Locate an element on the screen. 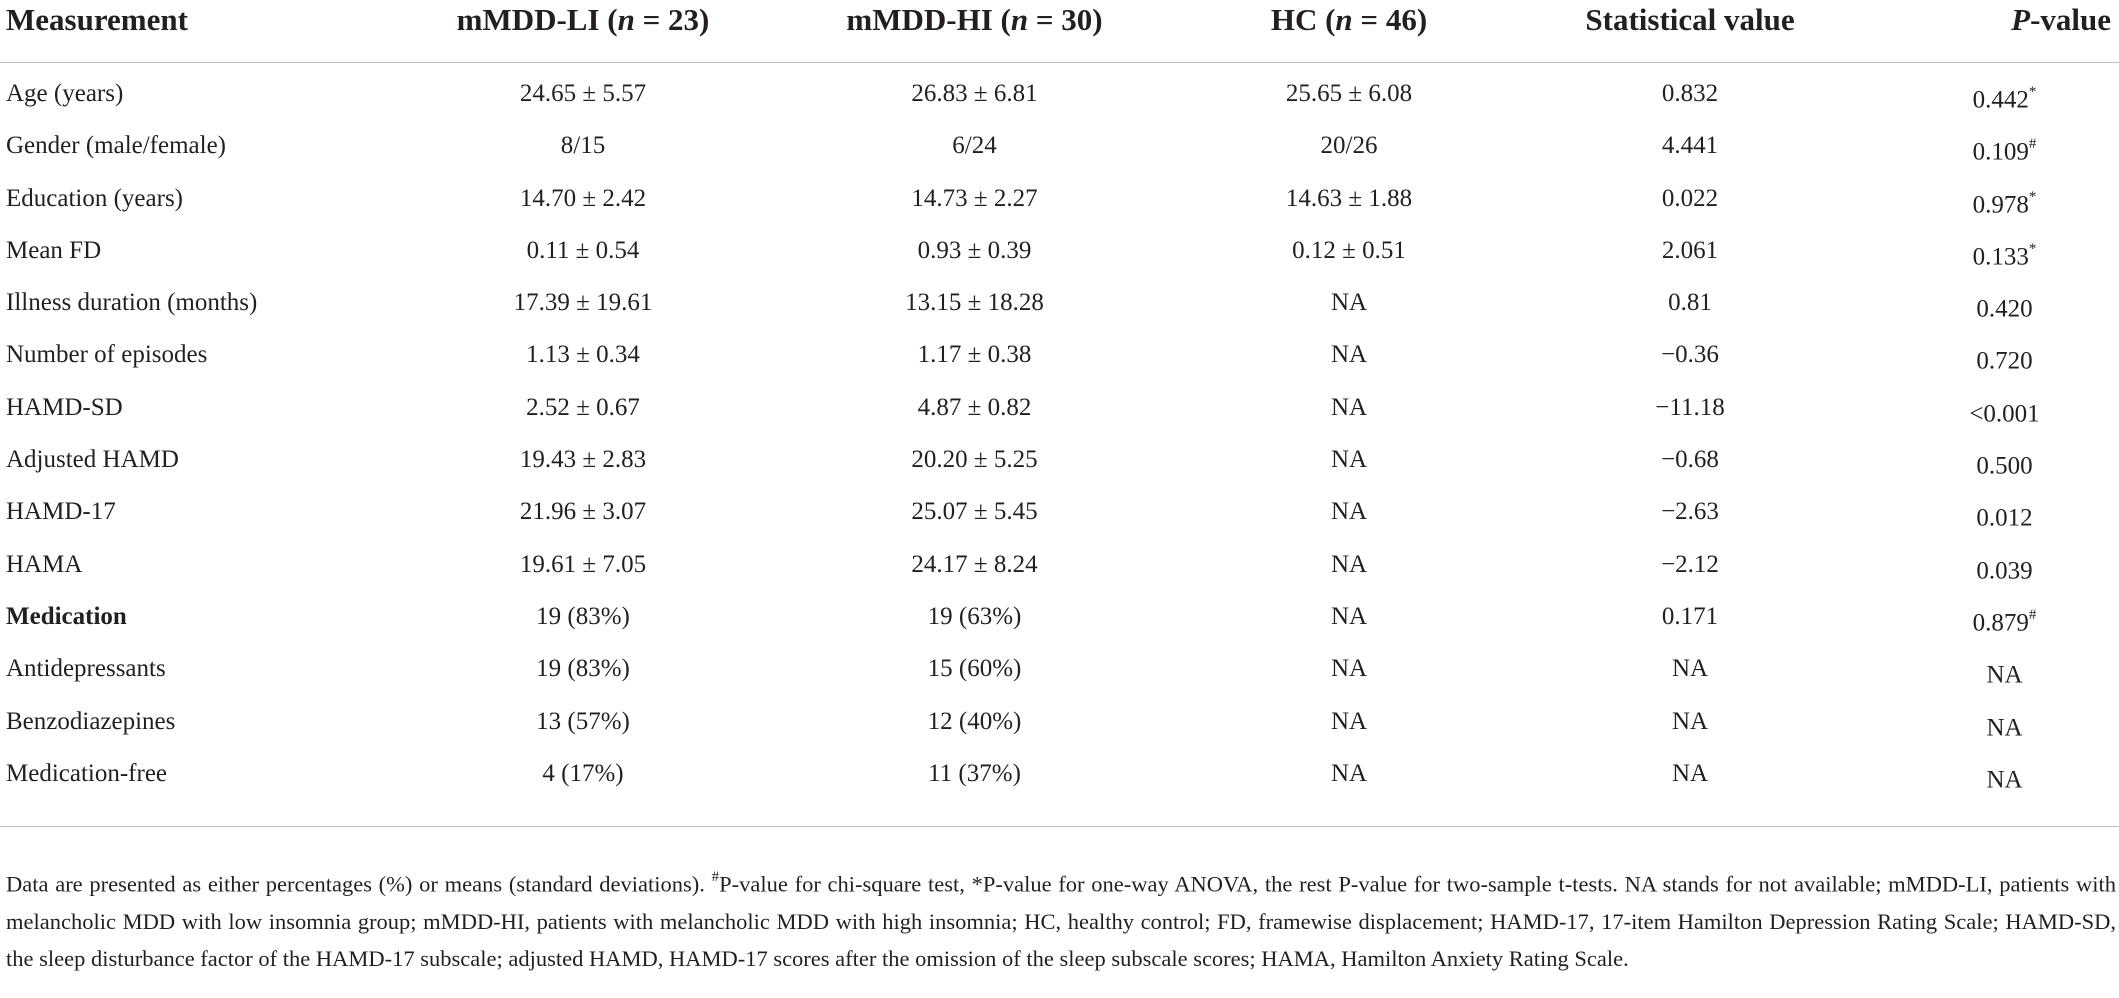 This screenshot has height=998, width=2119. table-row: HAMA 19.61 ± 7.05 24.17 ± 8.24 NA −2.12 0.039 is located at coordinates (1059, 574).